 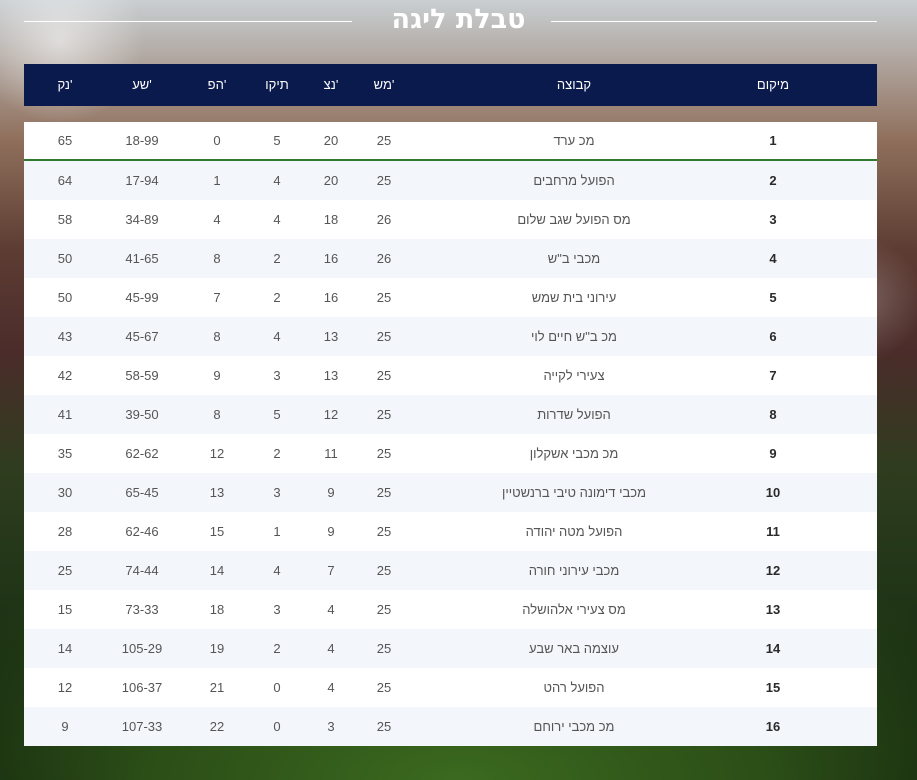 I want to click on row-goals: 107-33, so click(x=142, y=726).